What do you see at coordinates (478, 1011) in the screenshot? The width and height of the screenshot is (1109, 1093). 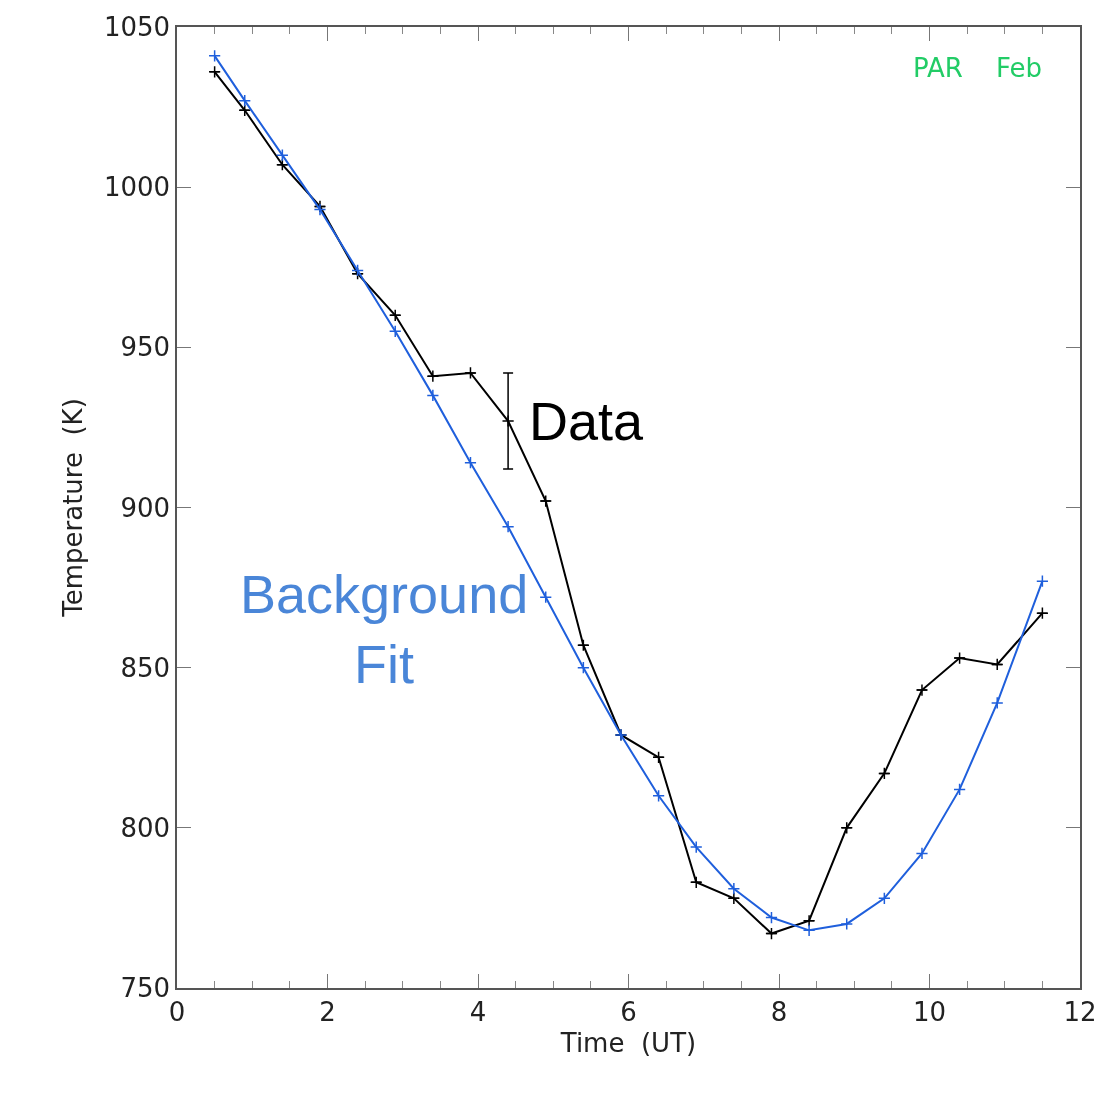 I see `x-tick-label: 4` at bounding box center [478, 1011].